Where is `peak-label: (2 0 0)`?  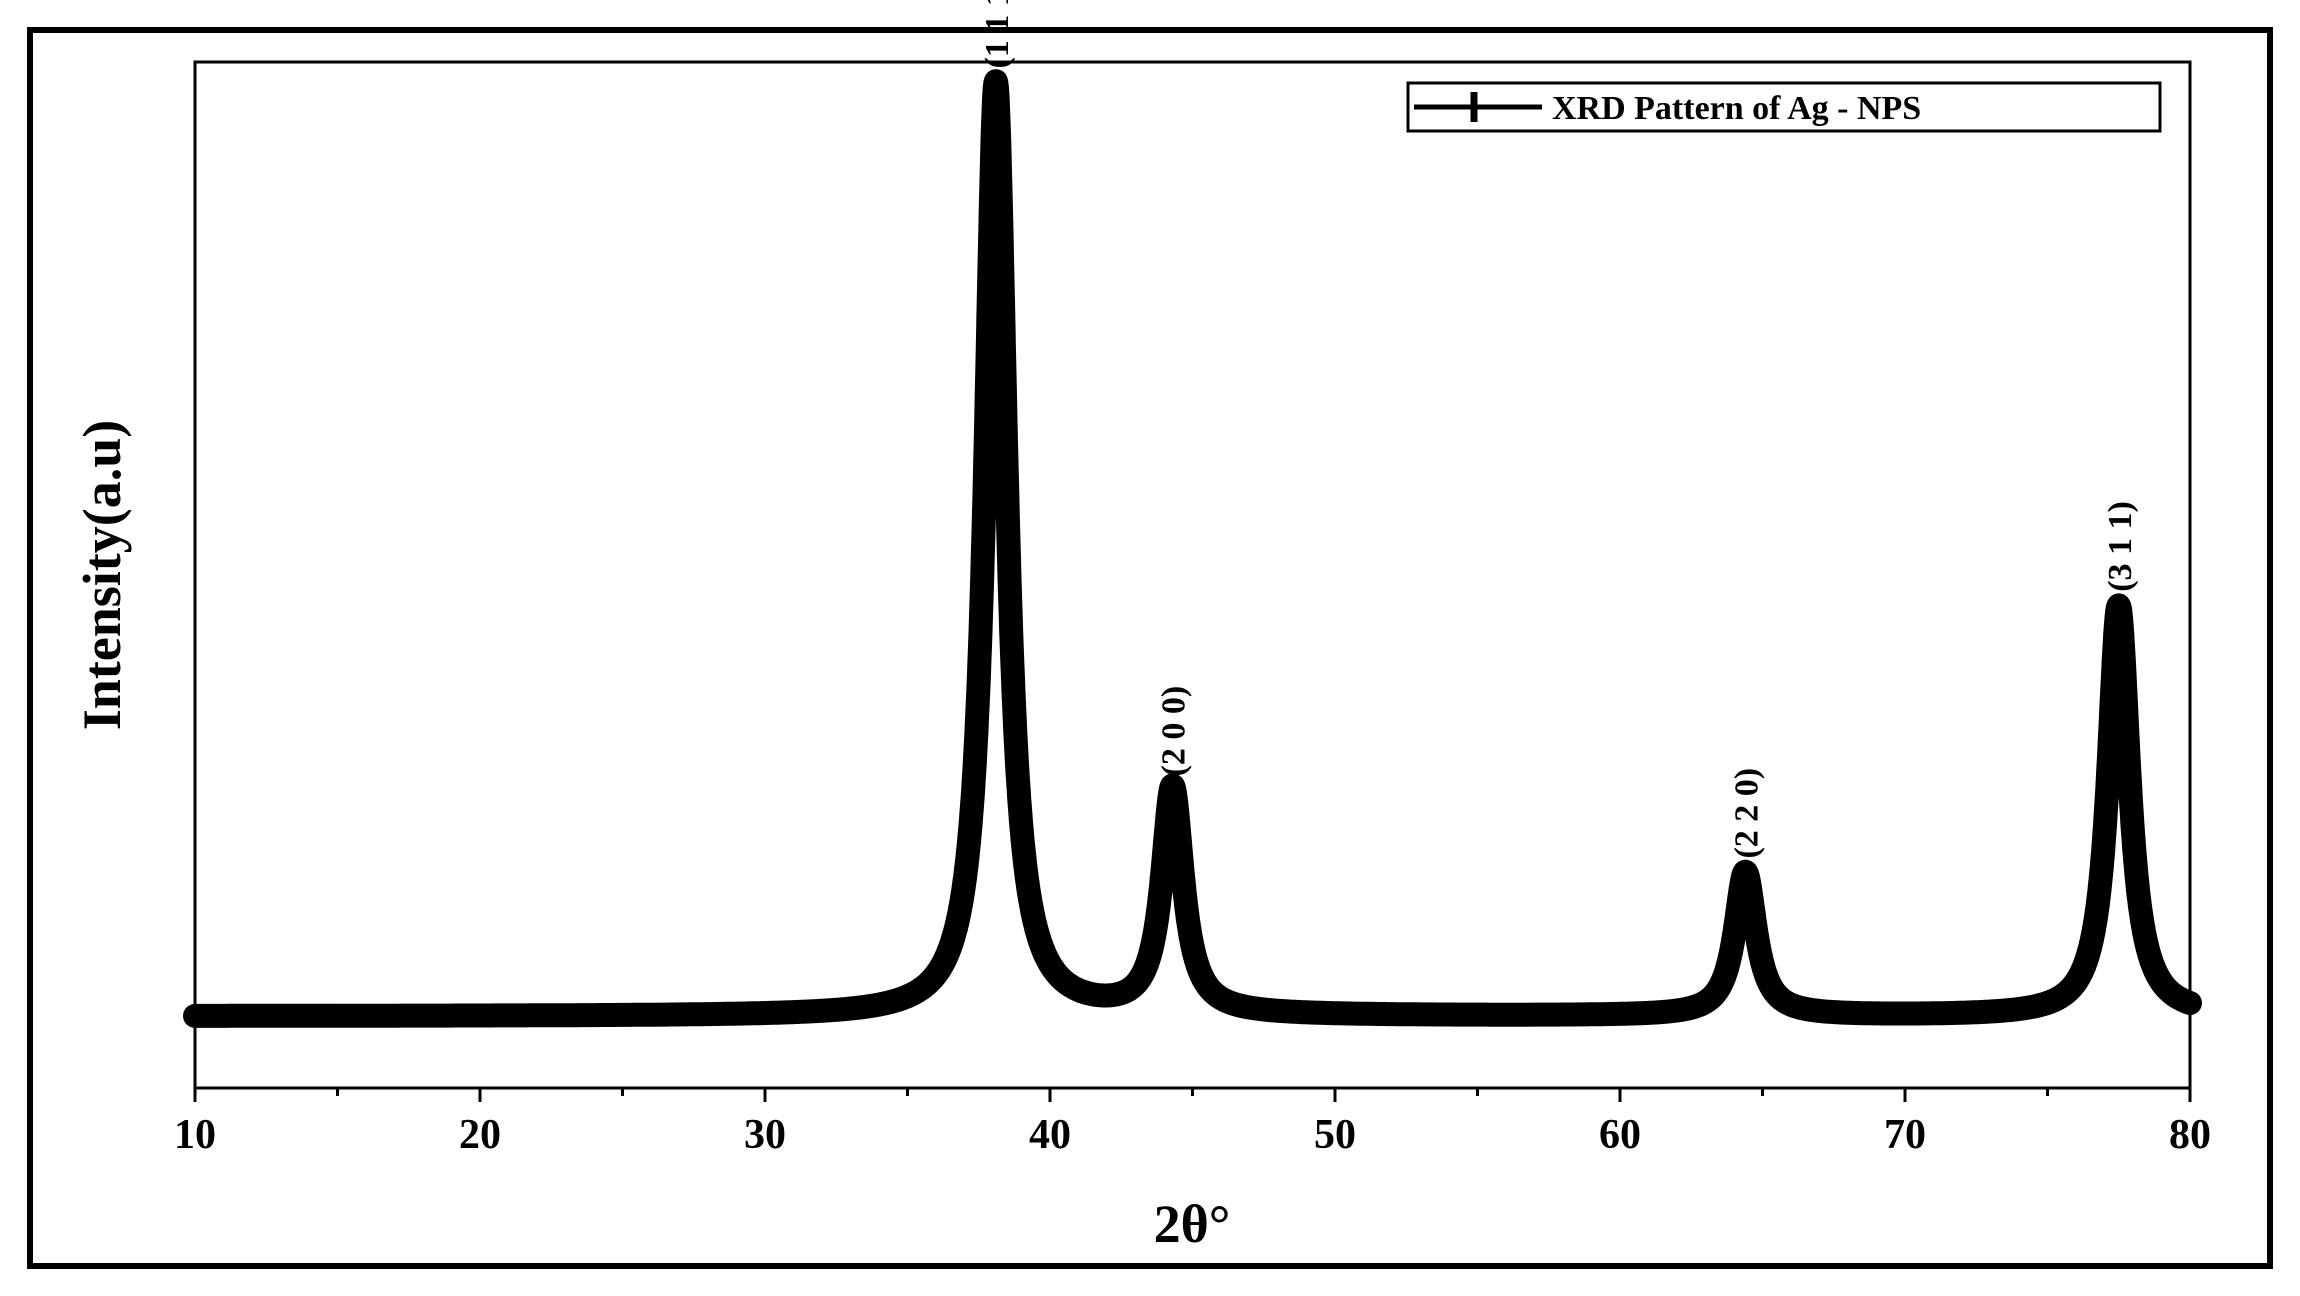
peak-label: (2 0 0) is located at coordinates (1174, 731).